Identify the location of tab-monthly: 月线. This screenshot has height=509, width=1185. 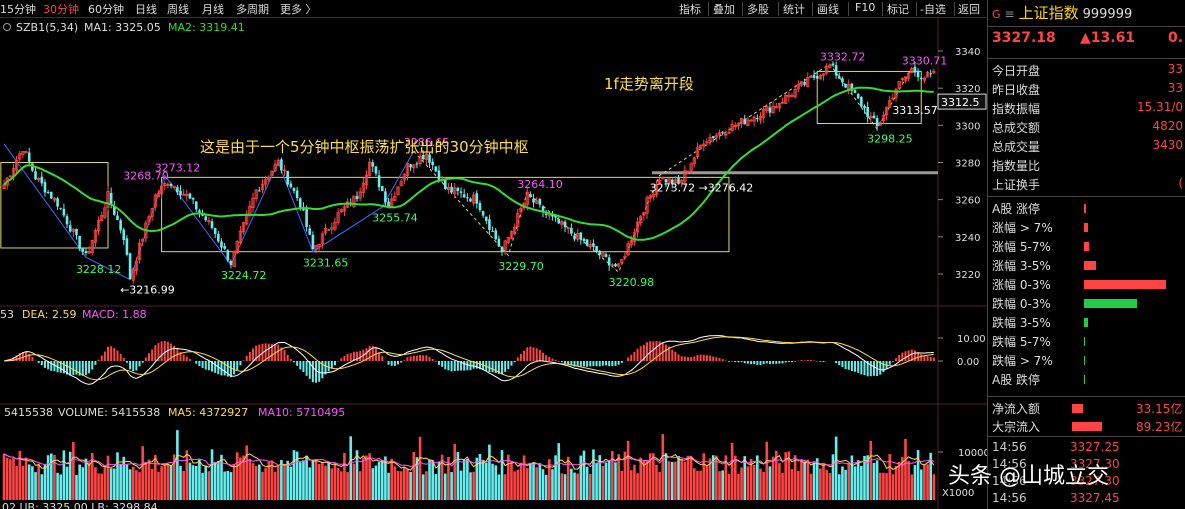
(213, 9).